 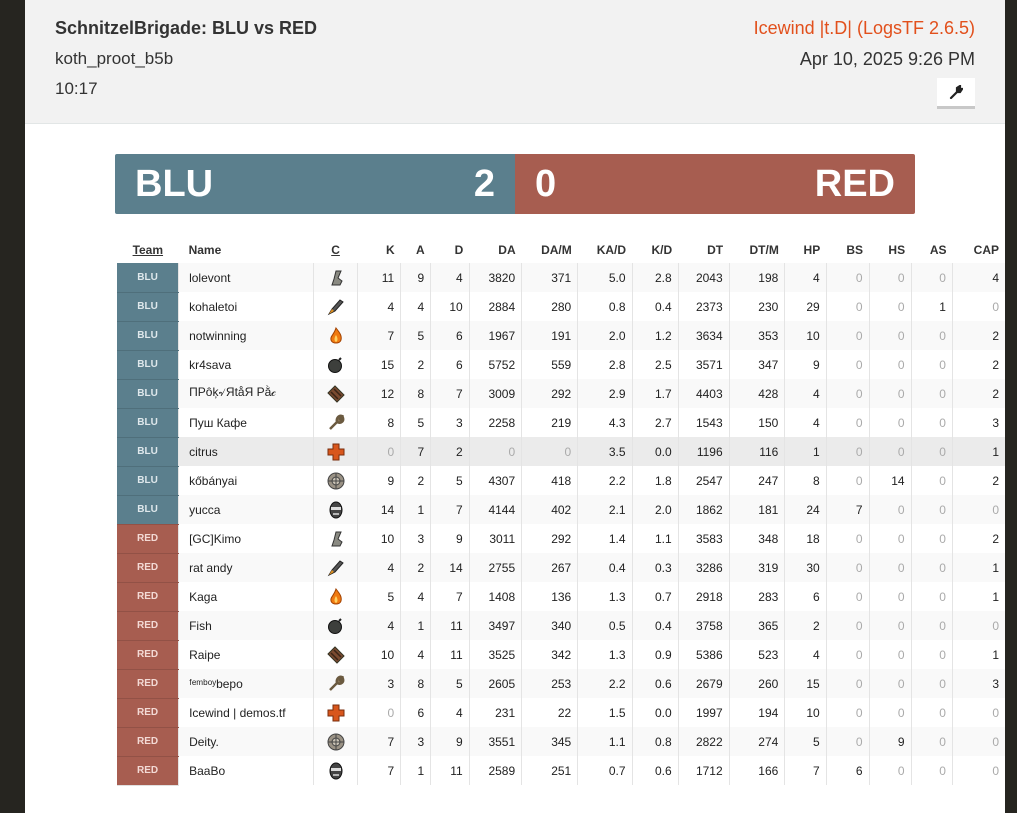 I want to click on table-row: RED Kaga 5 4 7 1408 136 1.3 0.7 2918 283 6 0 0 0 1, so click(x=561, y=597).